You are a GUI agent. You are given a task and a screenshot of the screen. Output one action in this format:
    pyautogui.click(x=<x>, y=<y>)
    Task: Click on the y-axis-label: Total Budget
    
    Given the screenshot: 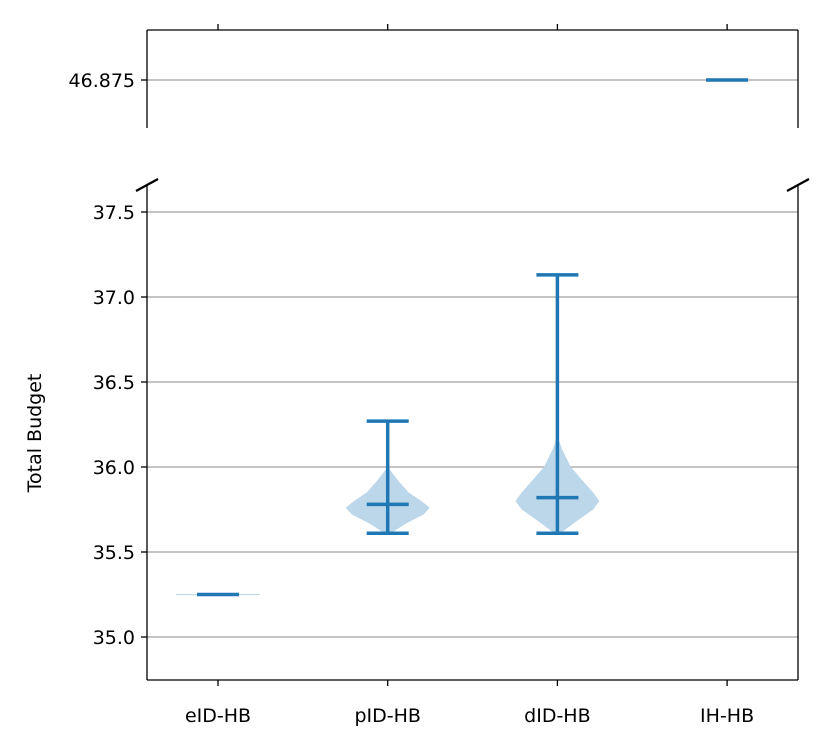 What is the action you would take?
    pyautogui.click(x=35, y=434)
    